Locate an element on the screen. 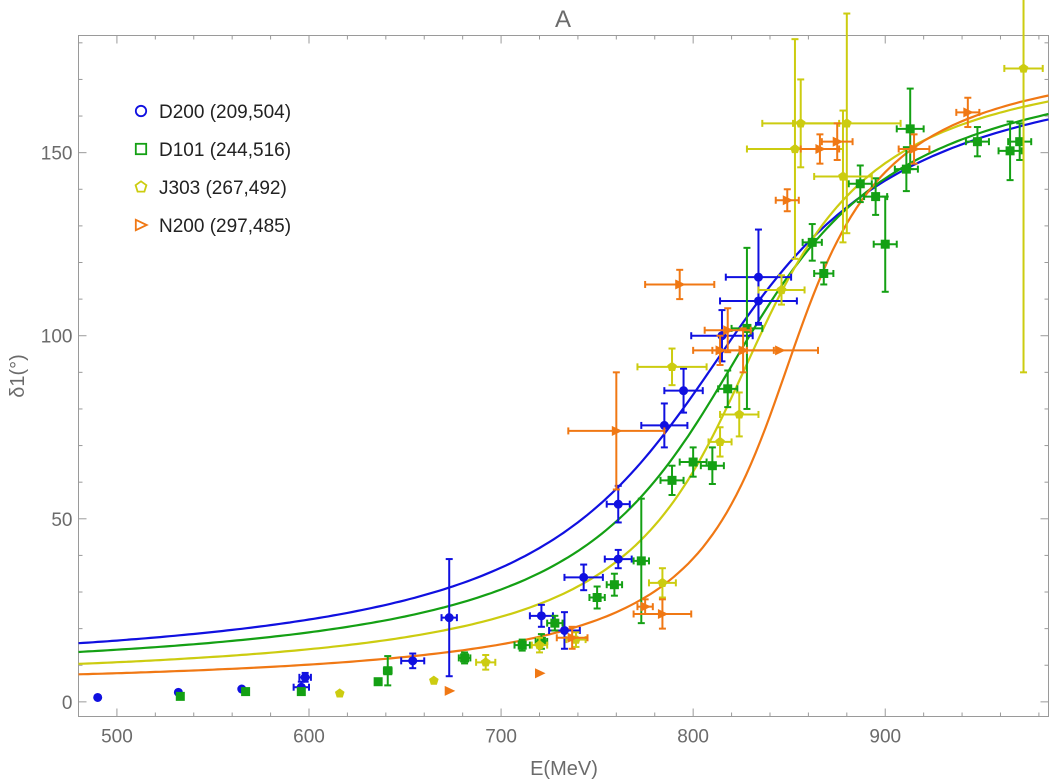  x-tick-label: 900 is located at coordinates (885, 737).